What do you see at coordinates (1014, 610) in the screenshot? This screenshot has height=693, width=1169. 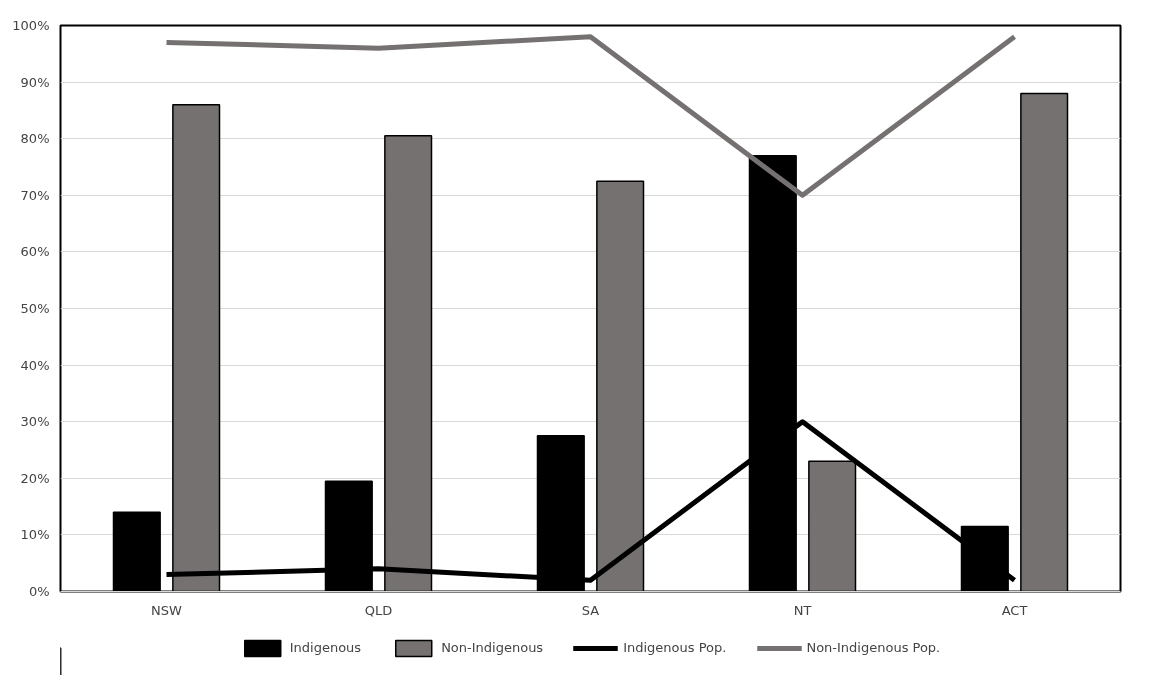 I see `x-tick-label: ACT` at bounding box center [1014, 610].